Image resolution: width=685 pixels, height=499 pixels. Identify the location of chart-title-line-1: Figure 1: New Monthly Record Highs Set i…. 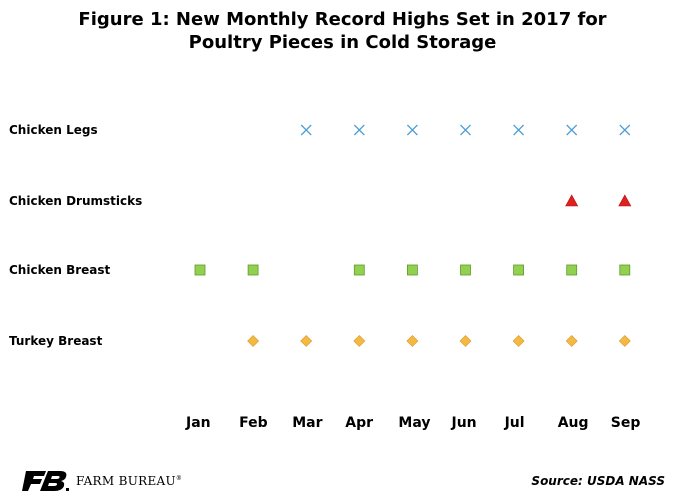
(342, 19).